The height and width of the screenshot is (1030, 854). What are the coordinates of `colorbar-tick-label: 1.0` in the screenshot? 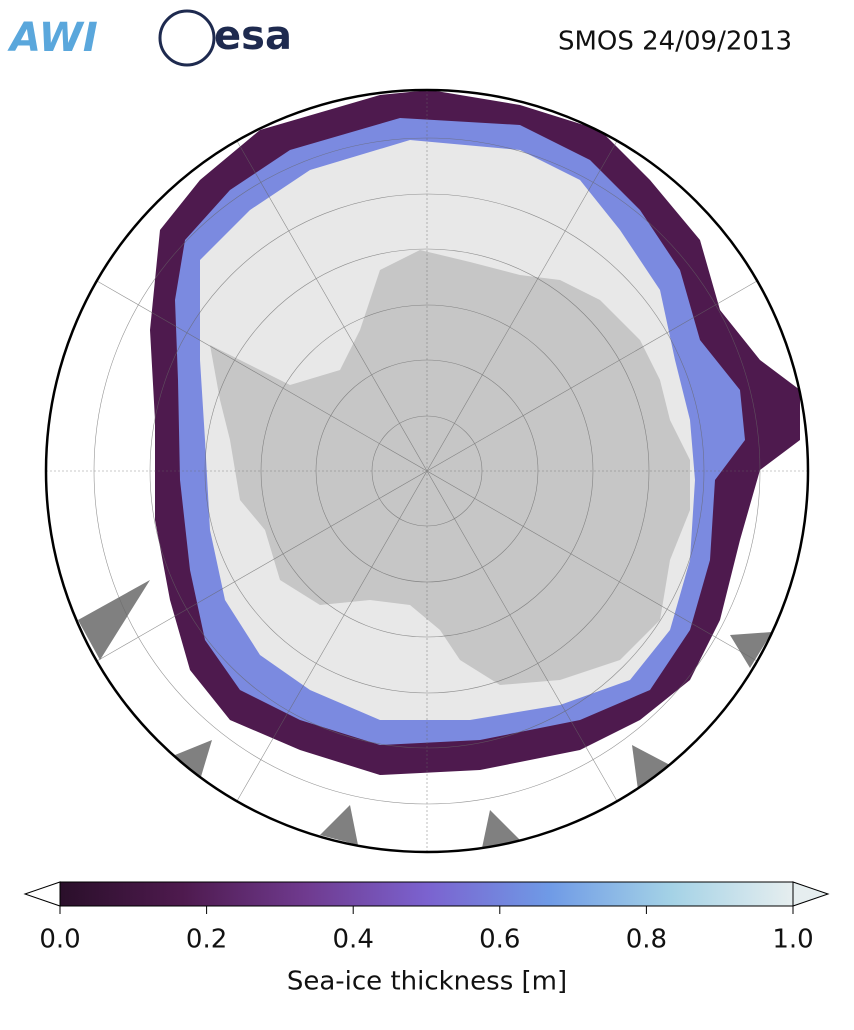 It's located at (792, 940).